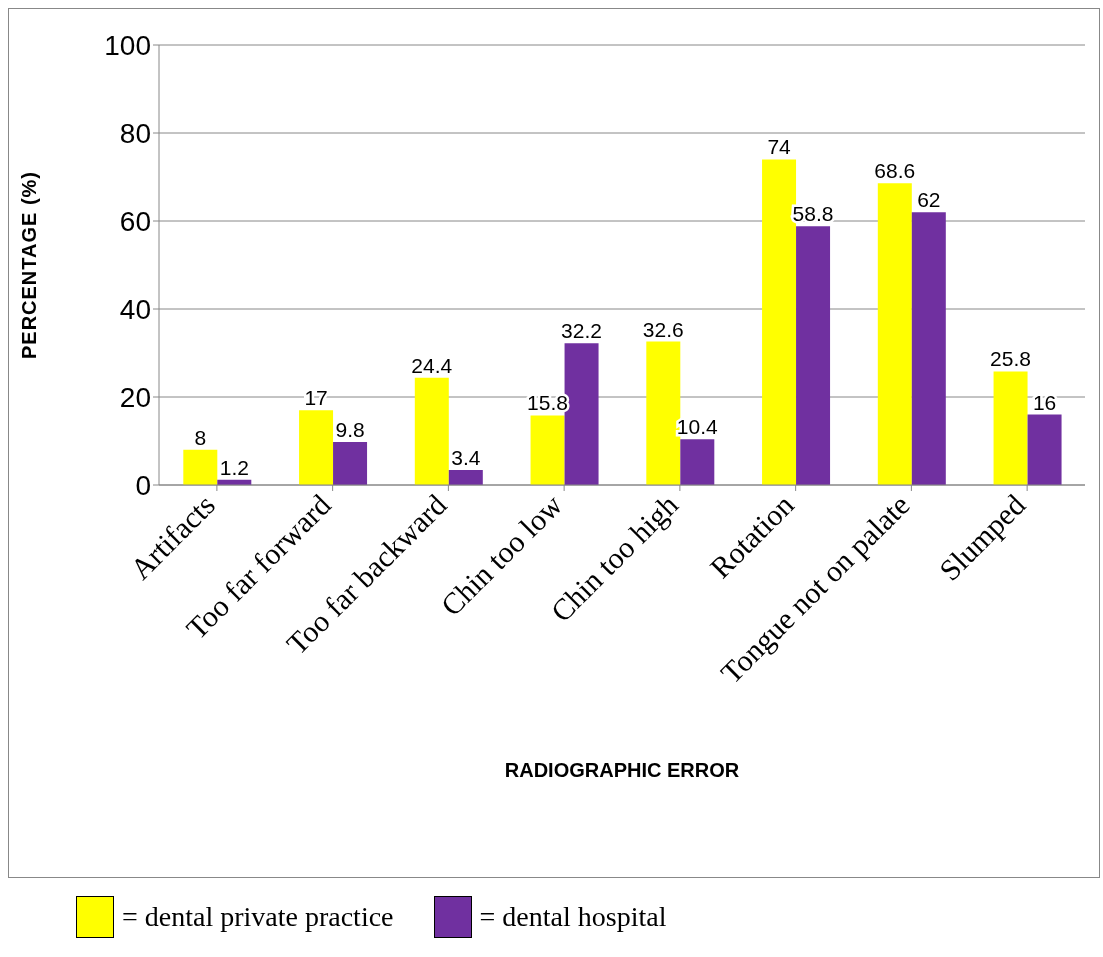  Describe the element at coordinates (779, 147) in the screenshot. I see `data-label: 74` at that location.